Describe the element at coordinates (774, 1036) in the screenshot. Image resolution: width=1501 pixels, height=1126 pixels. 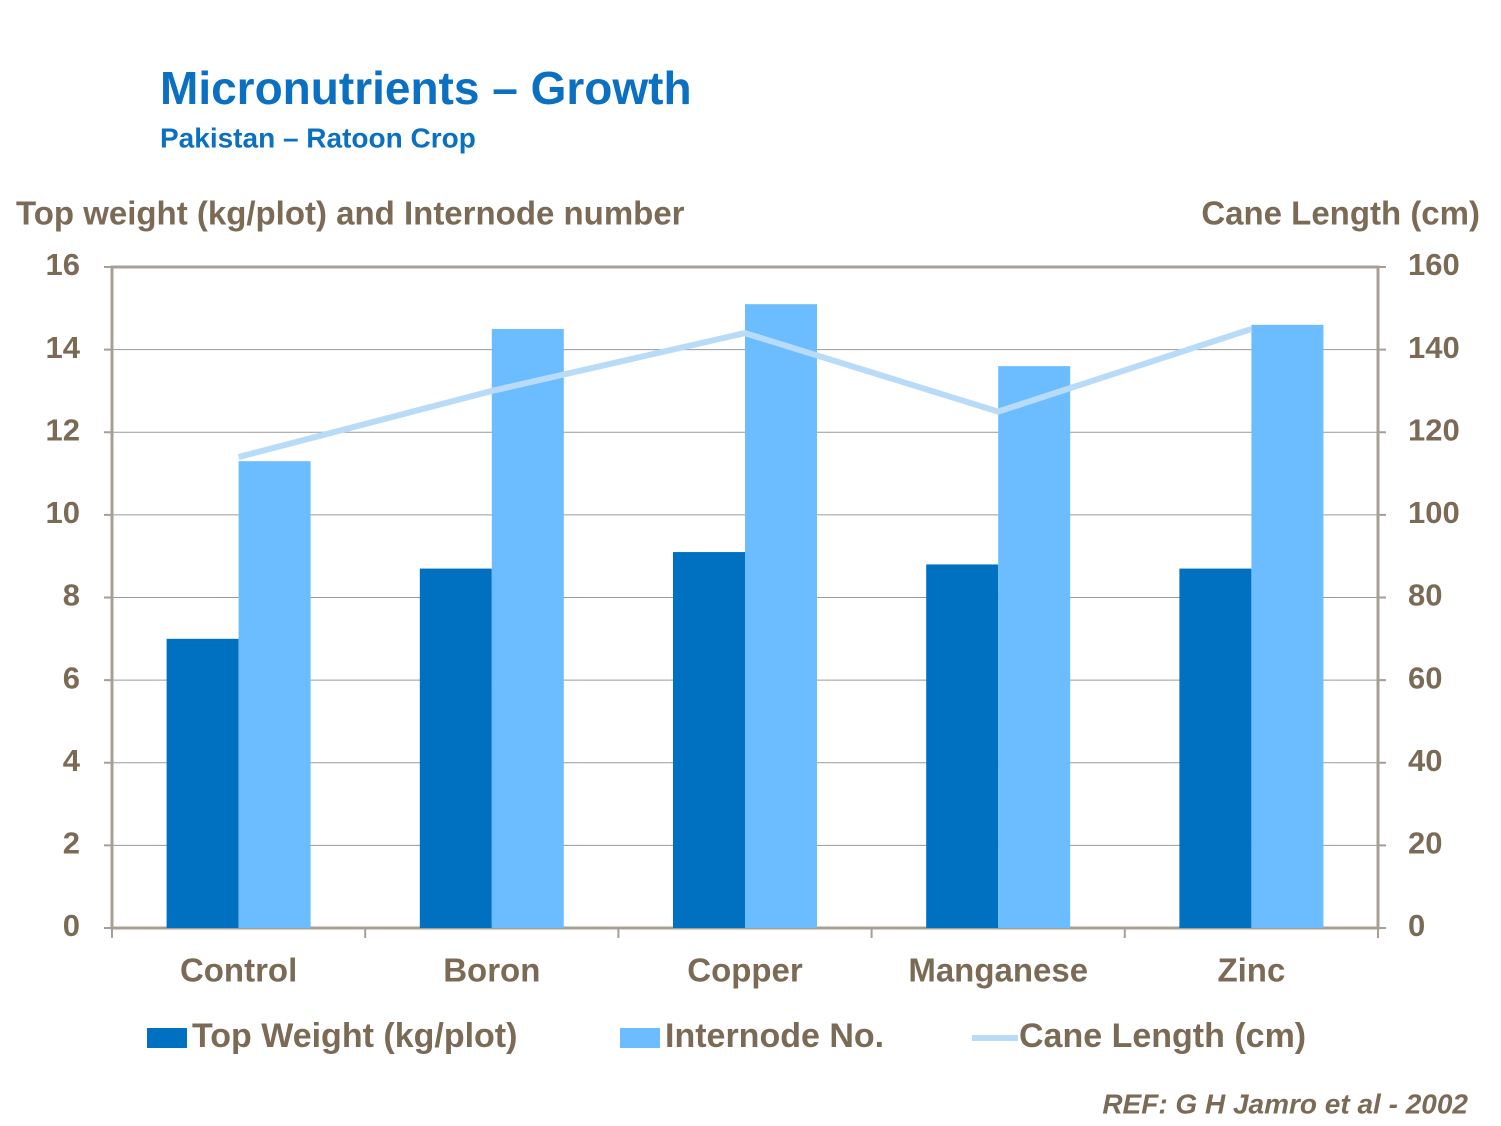
I see `legend-label: Internode No.` at that location.